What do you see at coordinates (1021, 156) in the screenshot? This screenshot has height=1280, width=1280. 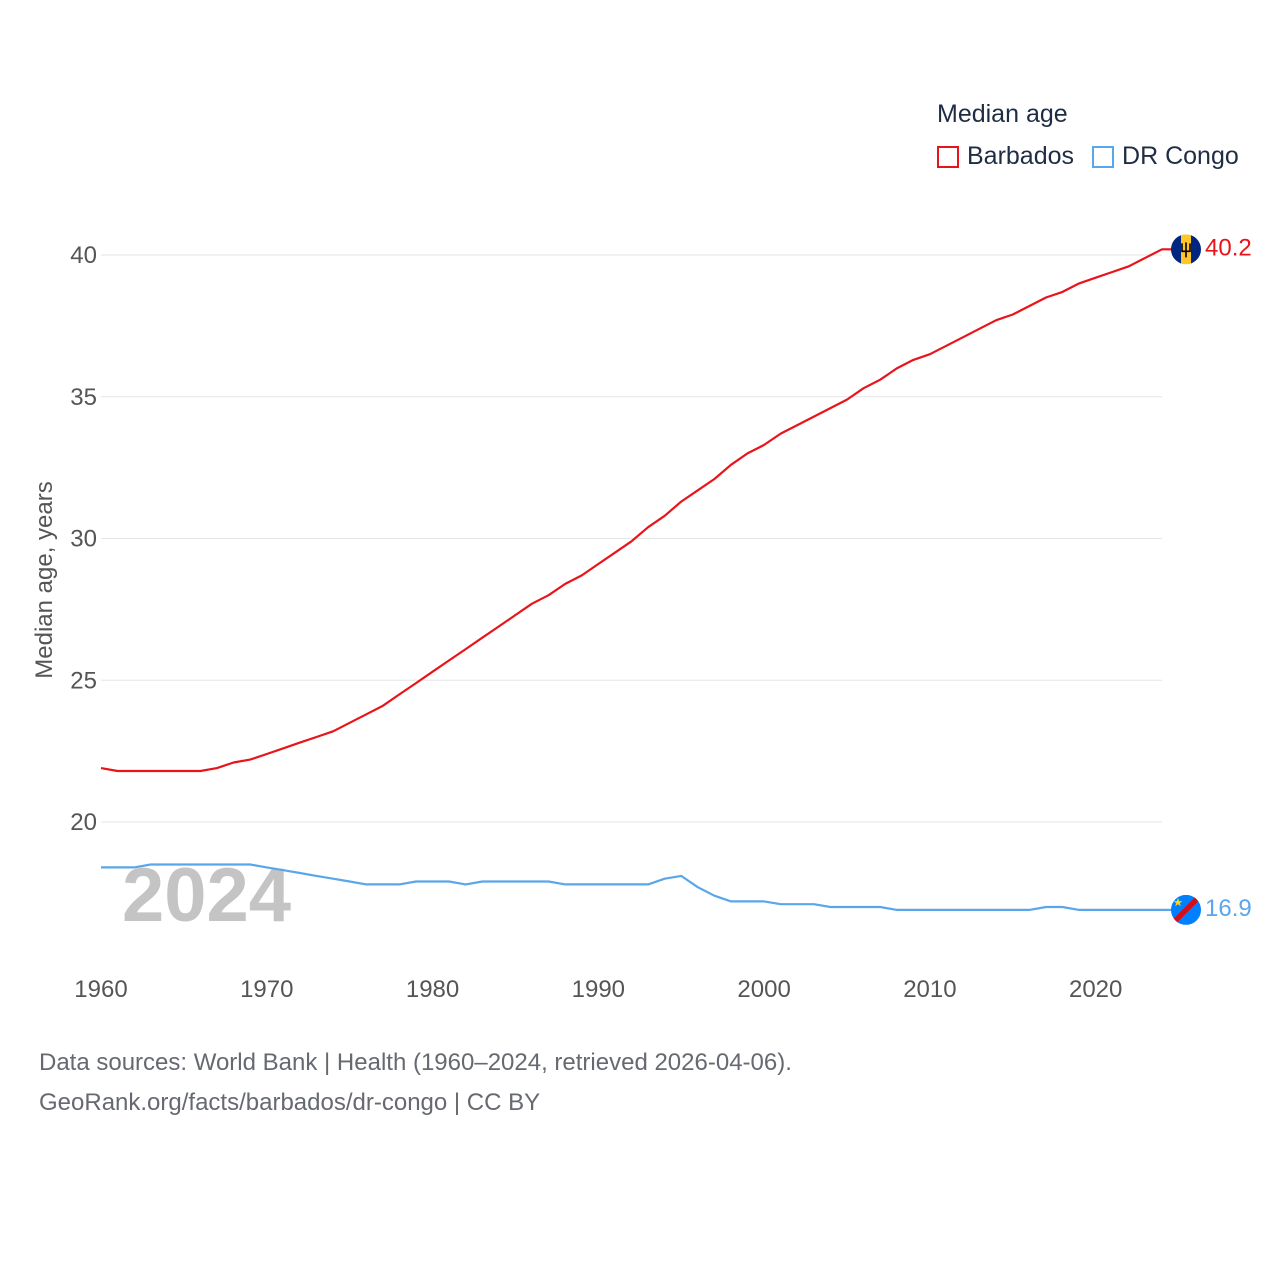 I see `legend-label-barbados: Barbados` at bounding box center [1021, 156].